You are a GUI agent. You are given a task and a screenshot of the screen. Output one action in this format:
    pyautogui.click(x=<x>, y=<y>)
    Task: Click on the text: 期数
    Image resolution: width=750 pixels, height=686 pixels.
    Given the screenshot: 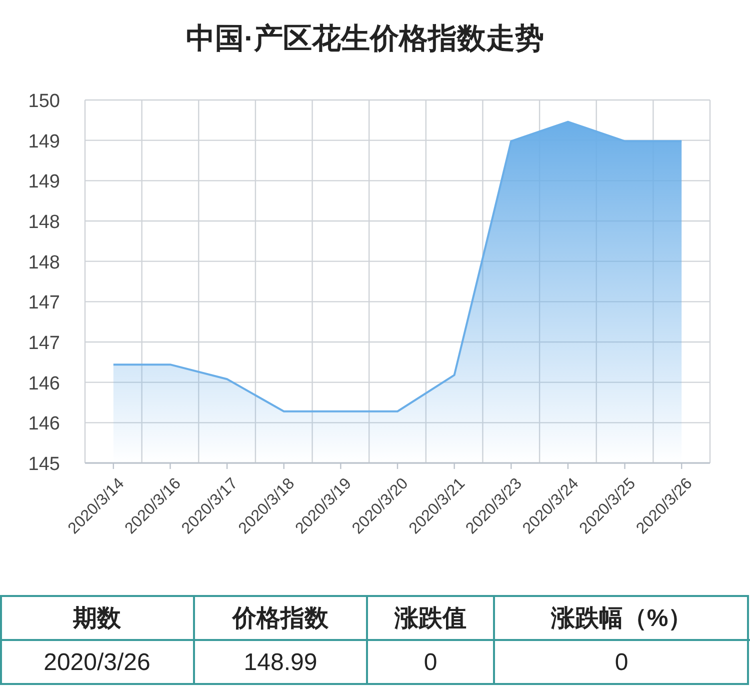 What is the action you would take?
    pyautogui.click(x=97, y=618)
    